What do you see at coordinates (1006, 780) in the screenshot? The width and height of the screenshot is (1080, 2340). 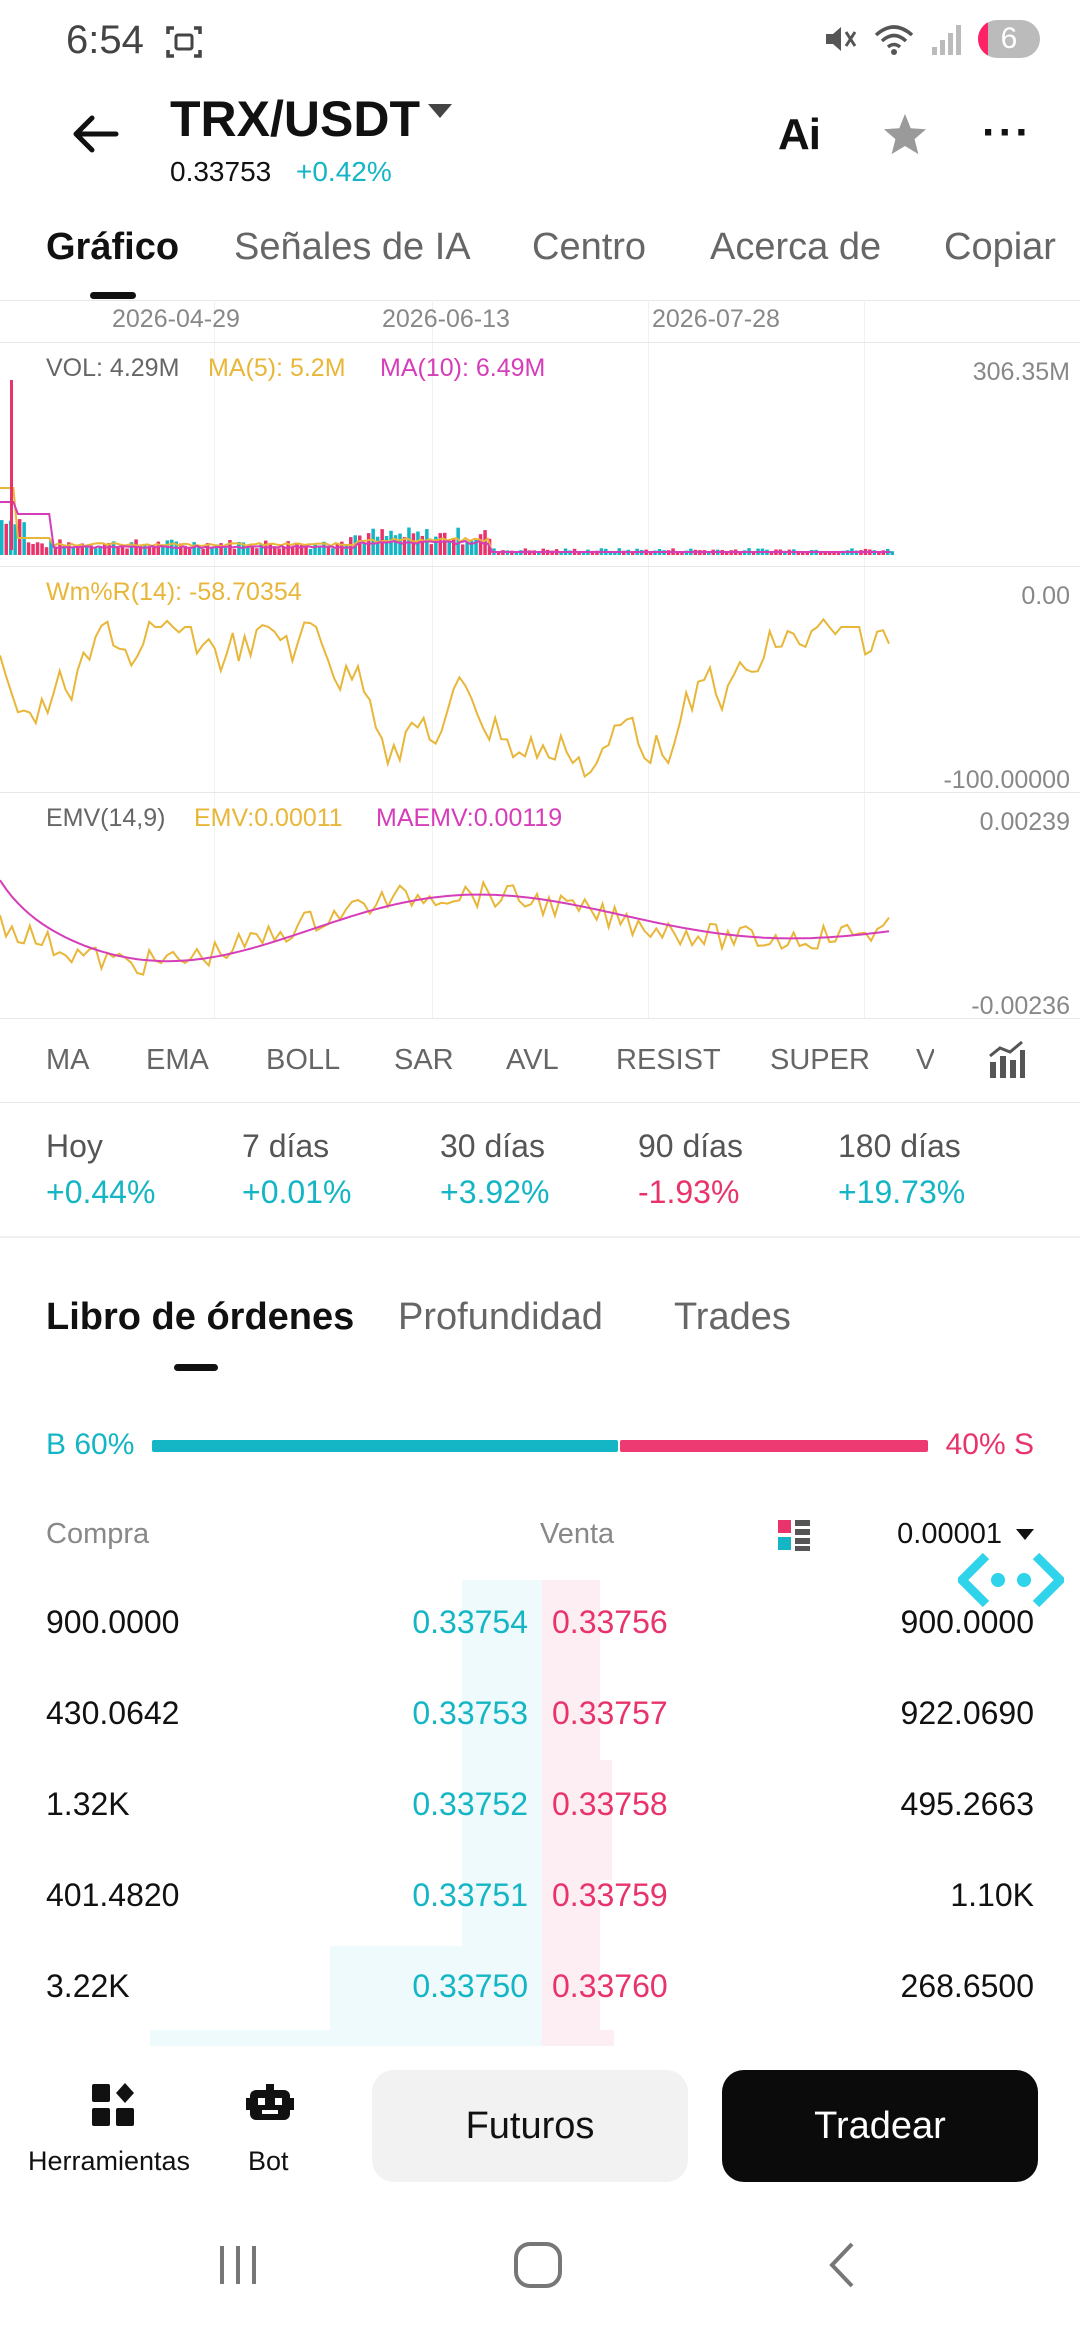 I see `wmr-axis-bottom: -100.00000` at bounding box center [1006, 780].